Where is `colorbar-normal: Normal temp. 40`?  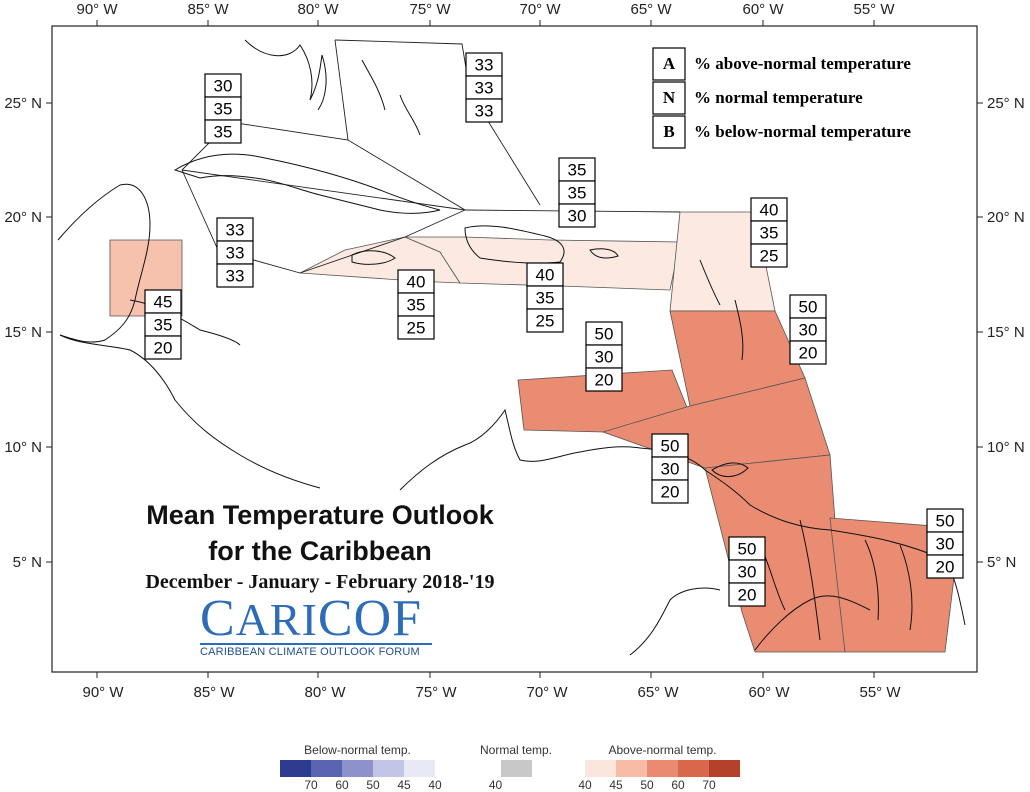 colorbar-normal: Normal temp. 40 is located at coordinates (516, 767).